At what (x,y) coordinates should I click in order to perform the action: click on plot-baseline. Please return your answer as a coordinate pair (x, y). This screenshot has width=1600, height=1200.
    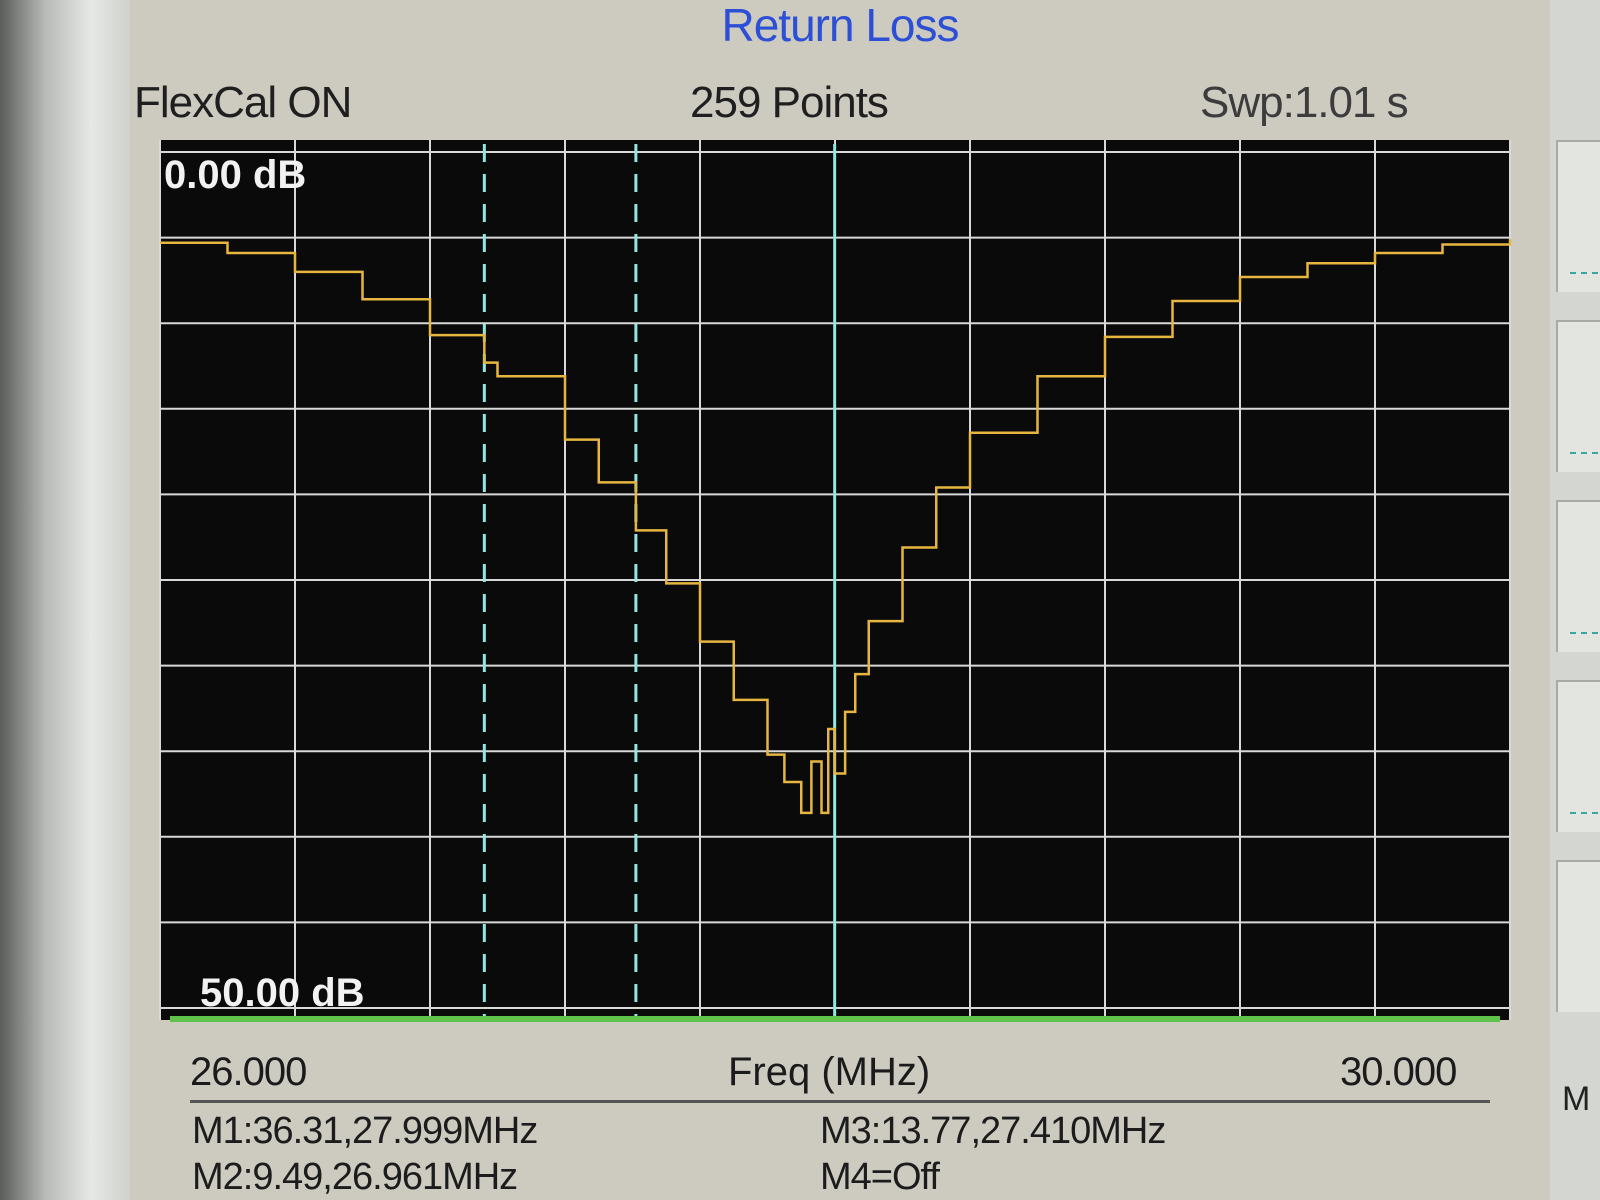
    Looking at the image, I should click on (835, 1019).